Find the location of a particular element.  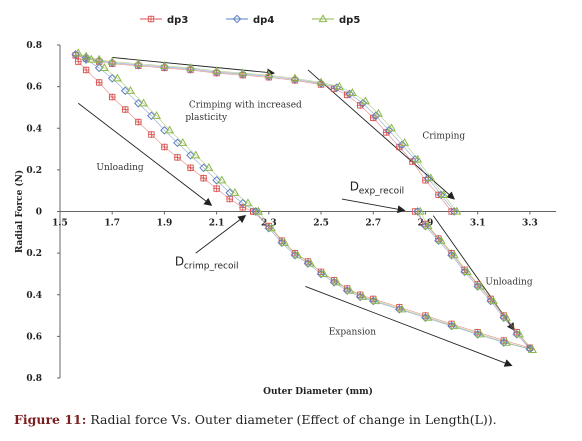

series-line-dp3 is located at coordinates (164, 133).